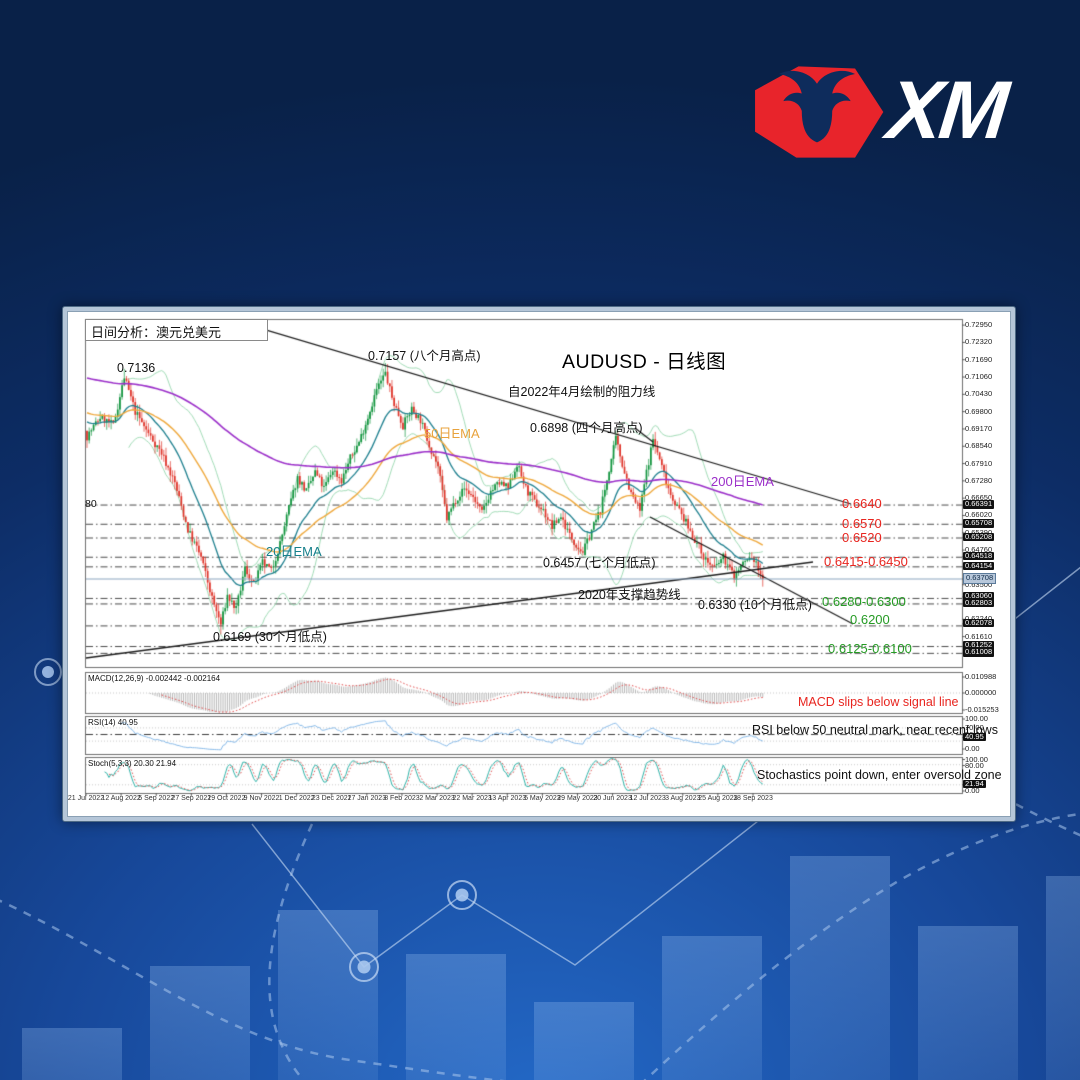 The image size is (1080, 1080). I want to click on chart-annotation: 50日EMA, so click(452, 433).